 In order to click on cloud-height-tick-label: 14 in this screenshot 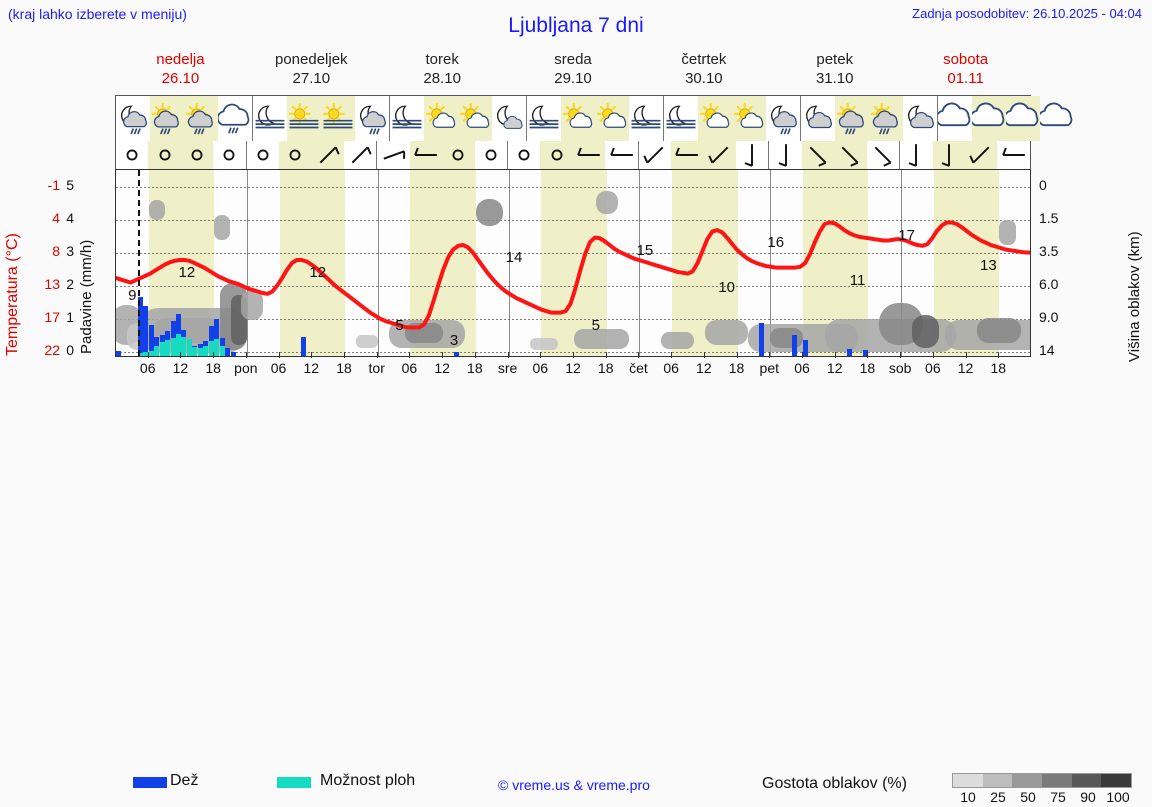, I will do `click(1056, 350)`.